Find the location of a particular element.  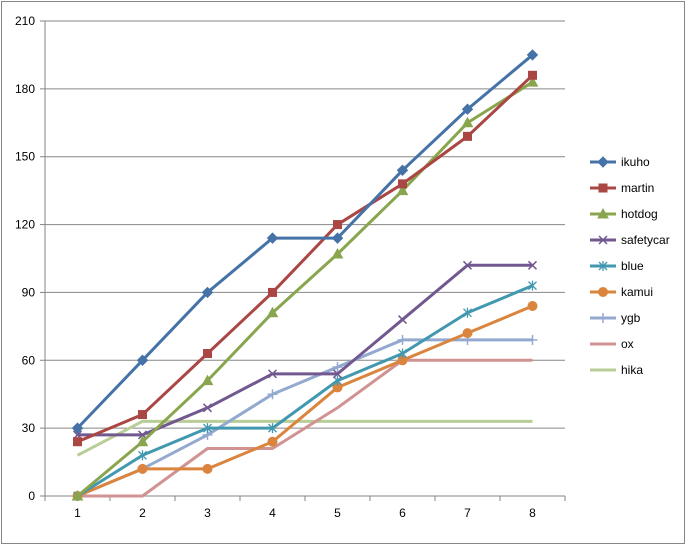

x-tick-label-2: 2 is located at coordinates (142, 513).